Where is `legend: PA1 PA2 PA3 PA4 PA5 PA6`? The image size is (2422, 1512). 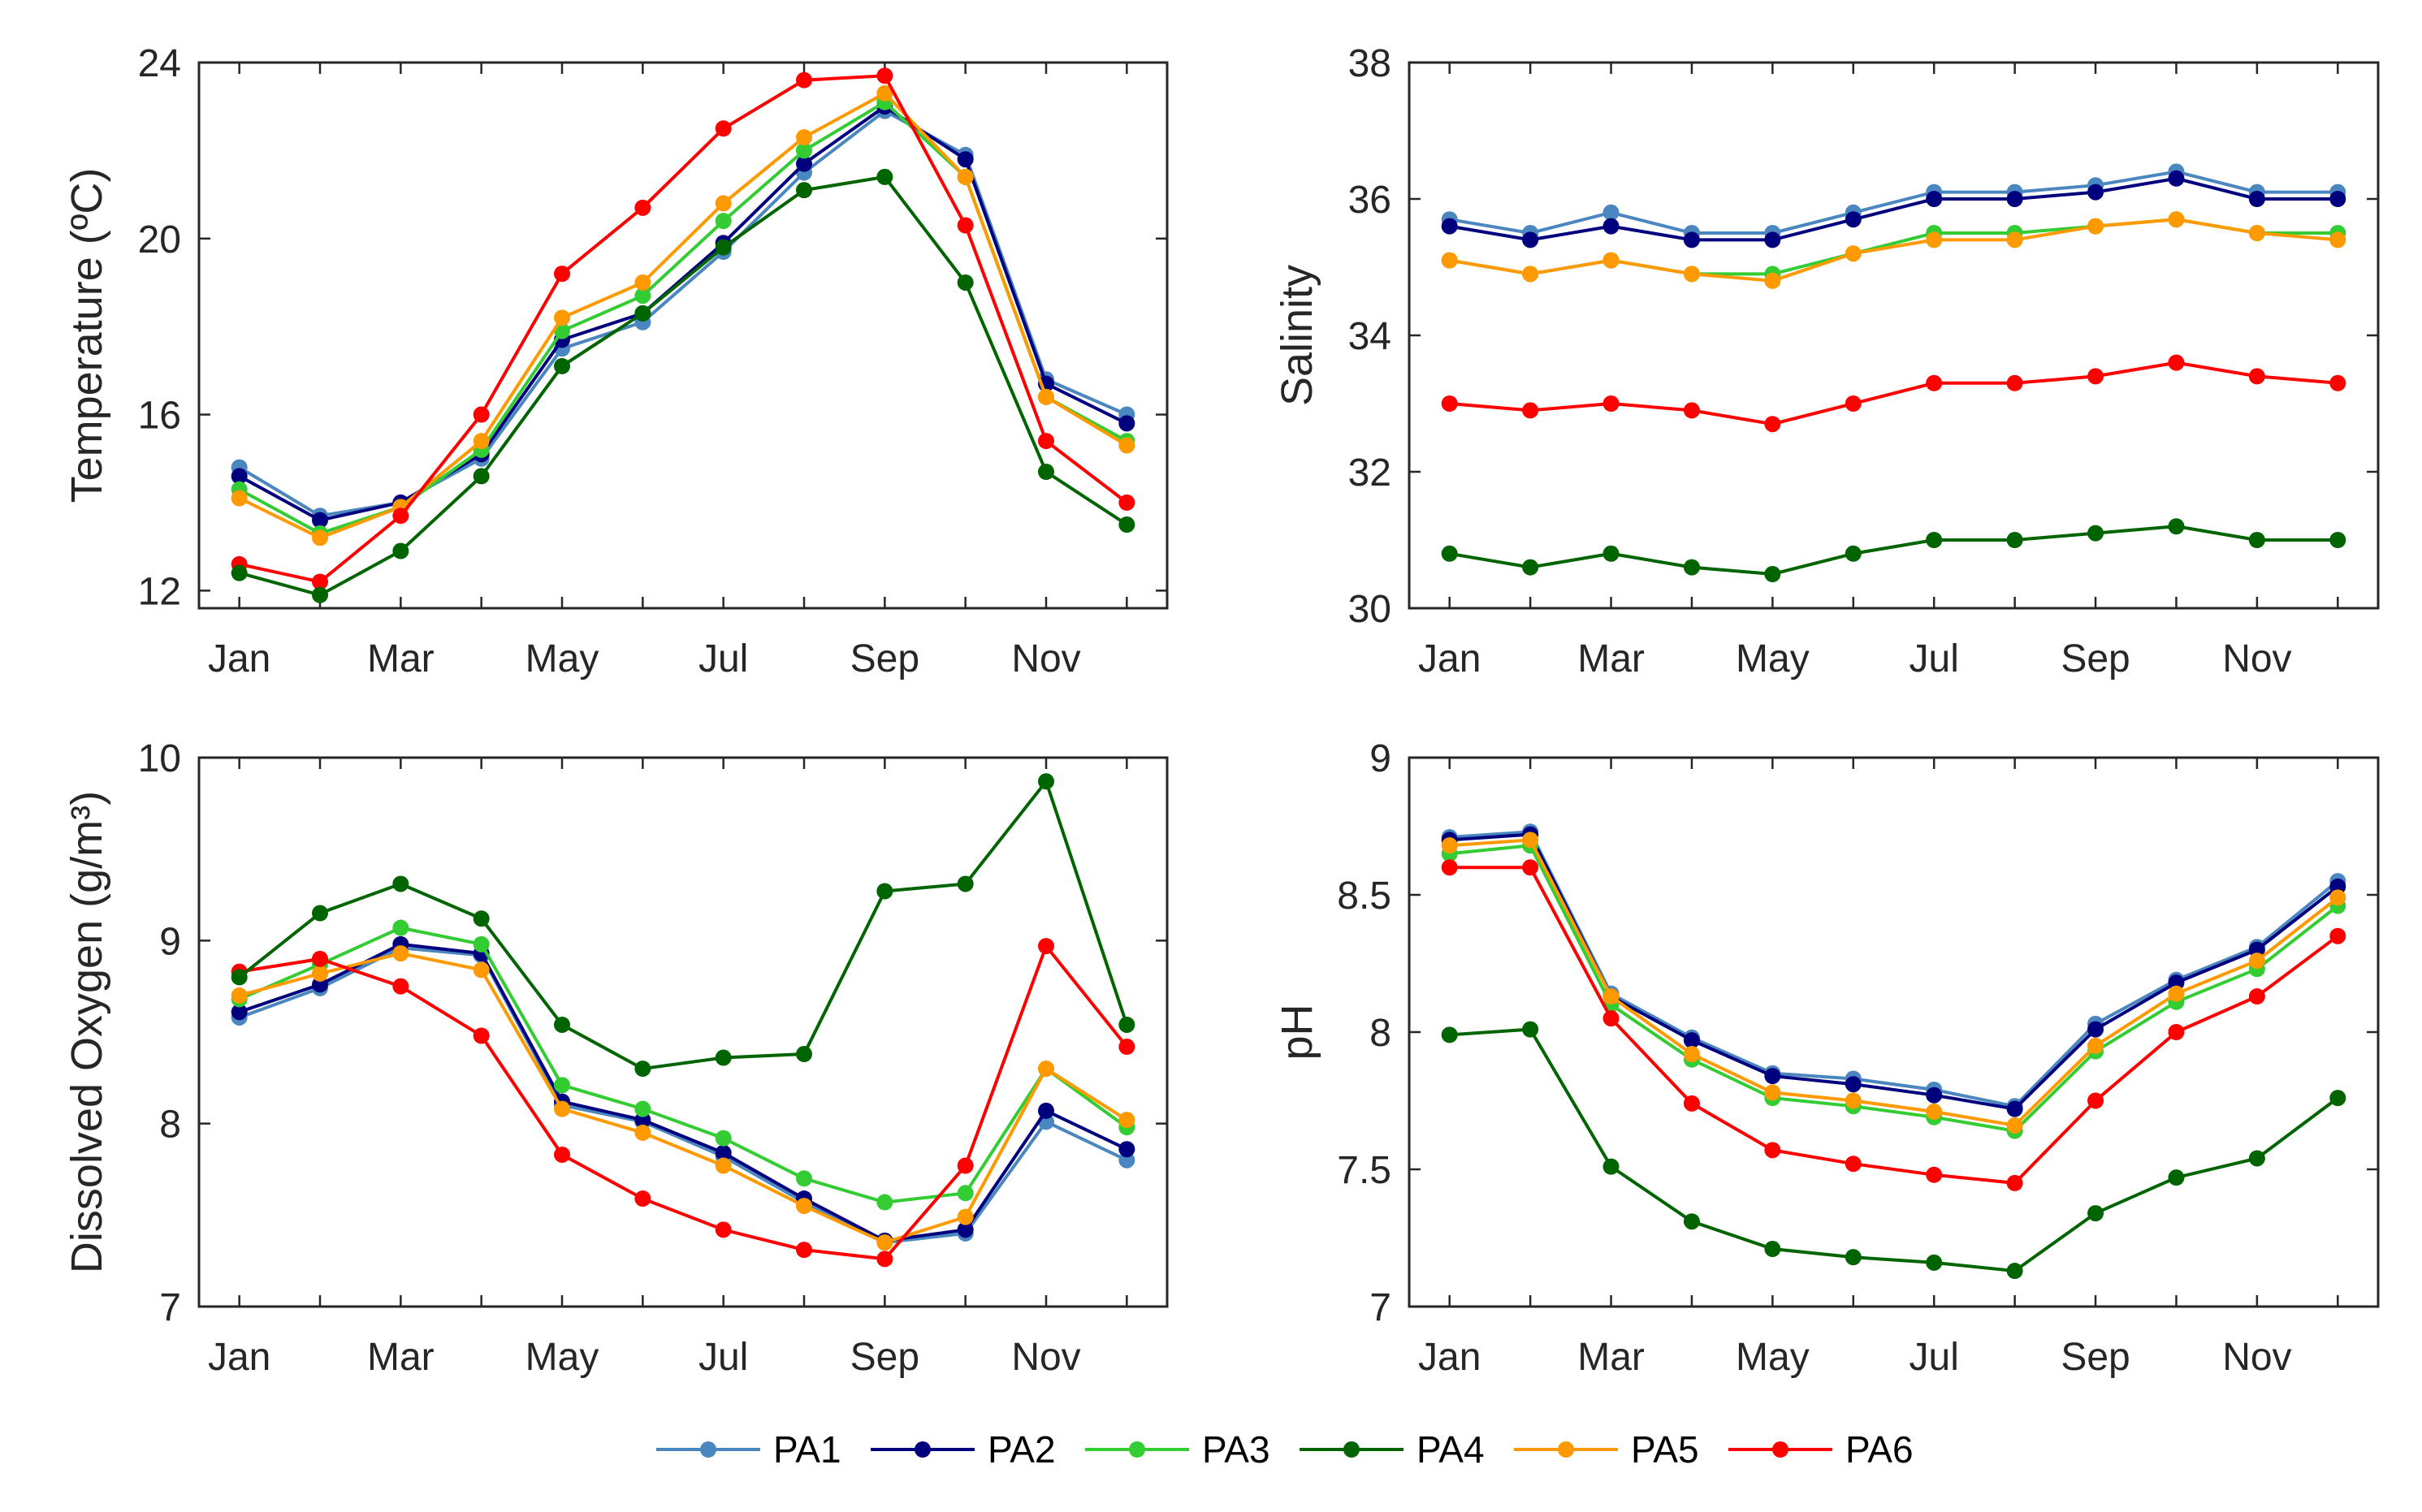 legend: PA1 PA2 PA3 PA4 PA5 PA6 is located at coordinates (1285, 1449).